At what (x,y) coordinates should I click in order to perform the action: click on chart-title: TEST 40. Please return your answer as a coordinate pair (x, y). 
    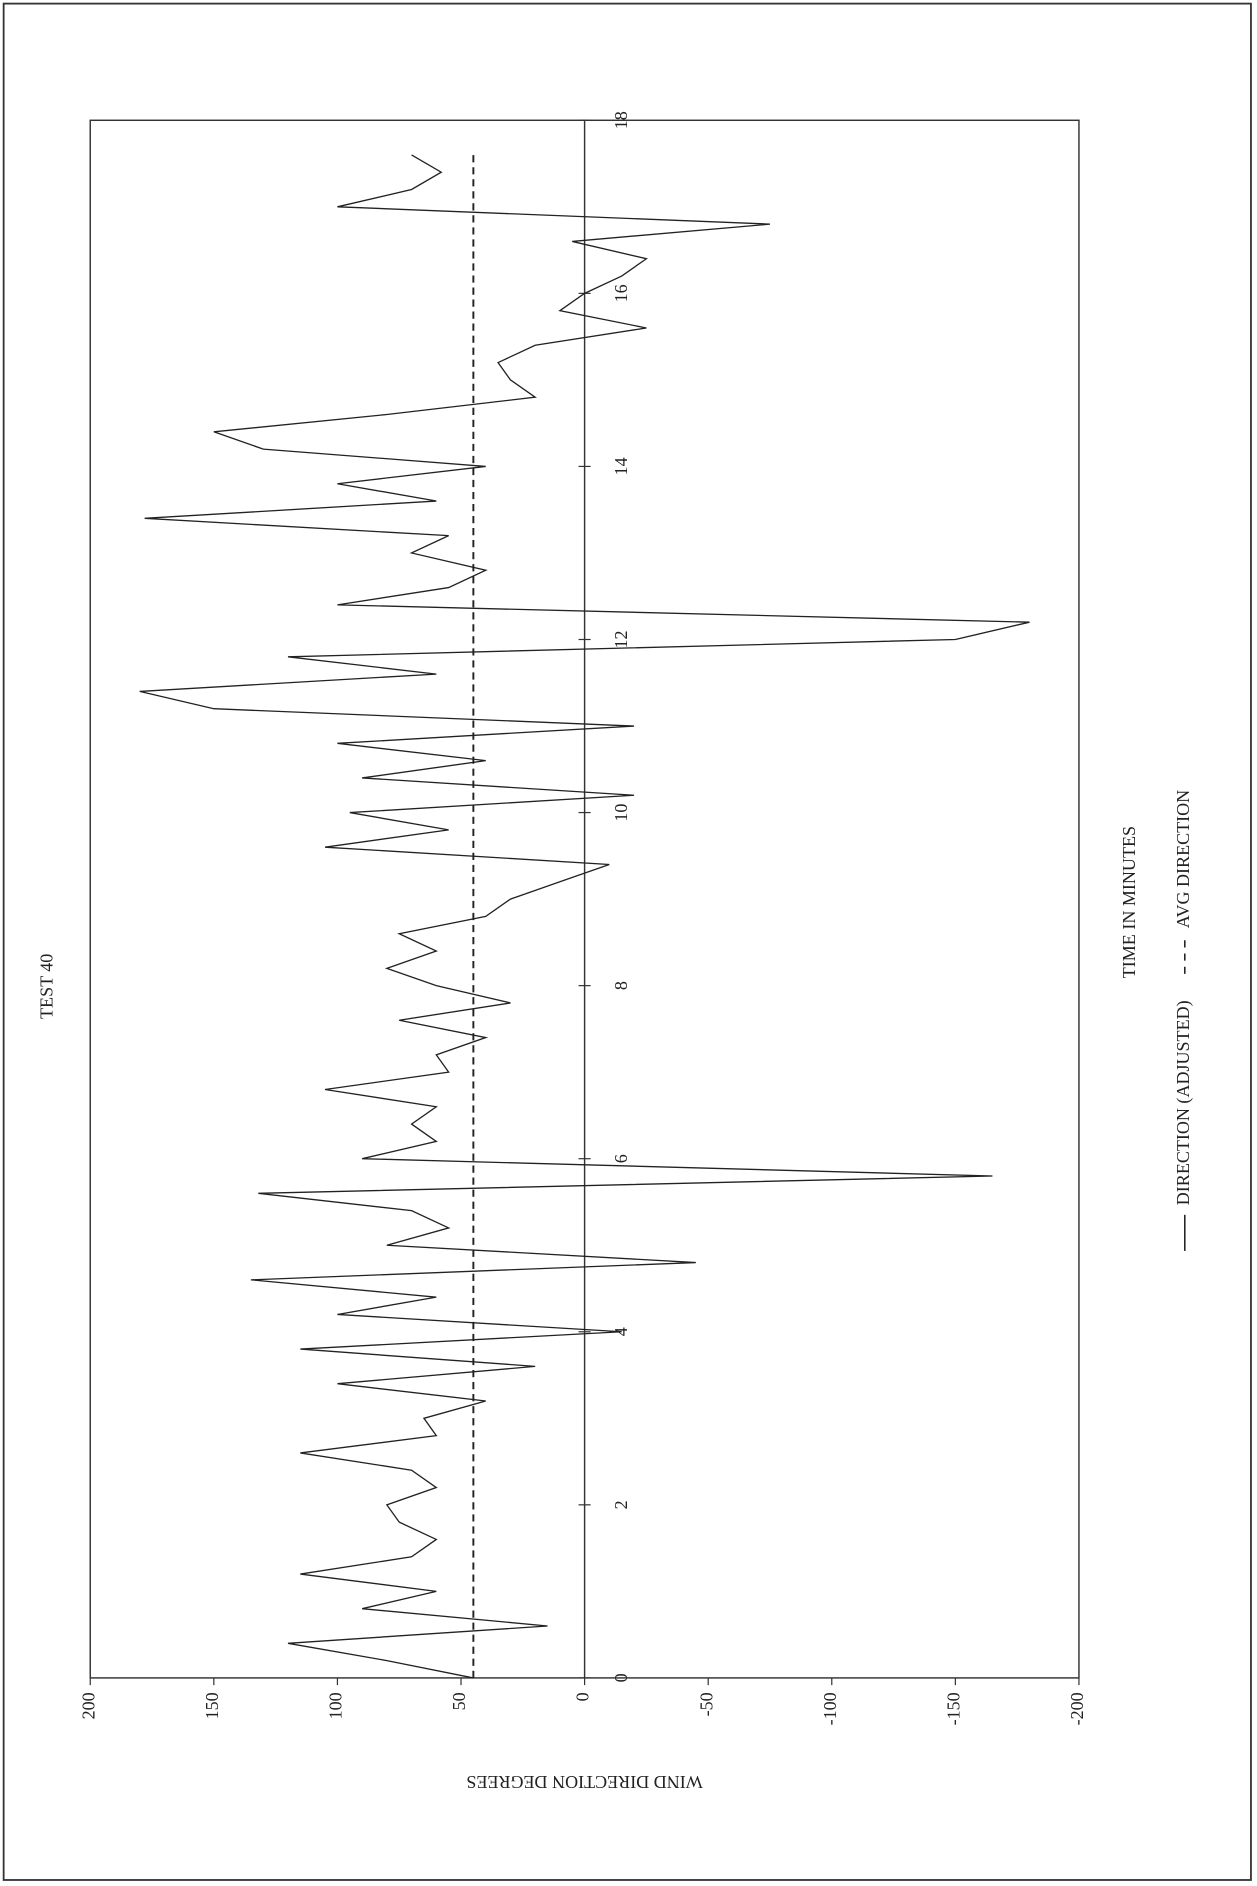
    Looking at the image, I should click on (46, 986).